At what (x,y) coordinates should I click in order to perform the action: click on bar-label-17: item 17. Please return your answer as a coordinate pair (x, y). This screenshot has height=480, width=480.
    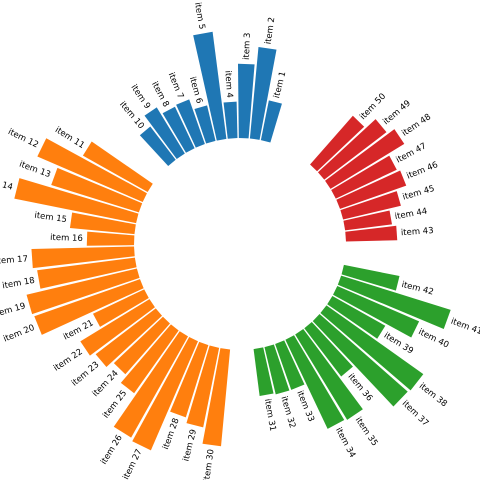
    Looking at the image, I should click on (14, 260).